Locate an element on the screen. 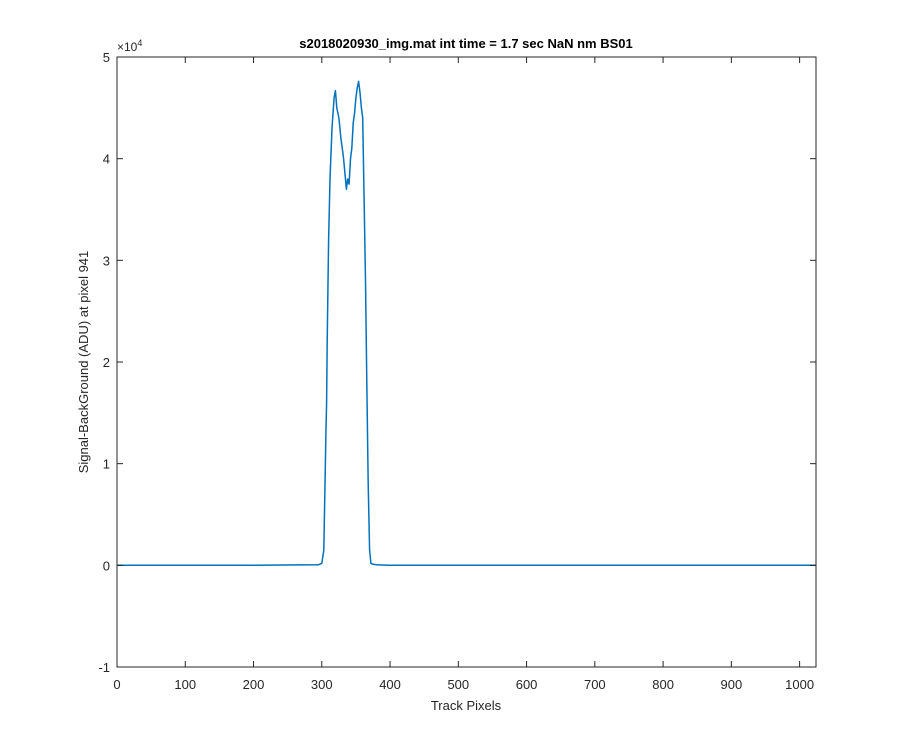  y-tick-label: 5 is located at coordinates (106, 57).